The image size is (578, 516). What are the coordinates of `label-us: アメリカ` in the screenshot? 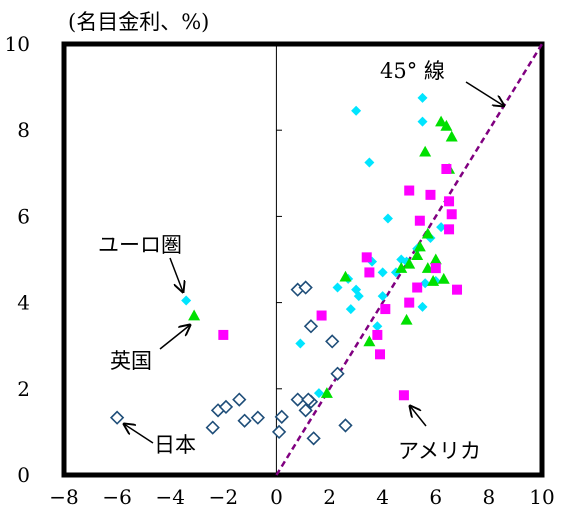 It's located at (439, 451).